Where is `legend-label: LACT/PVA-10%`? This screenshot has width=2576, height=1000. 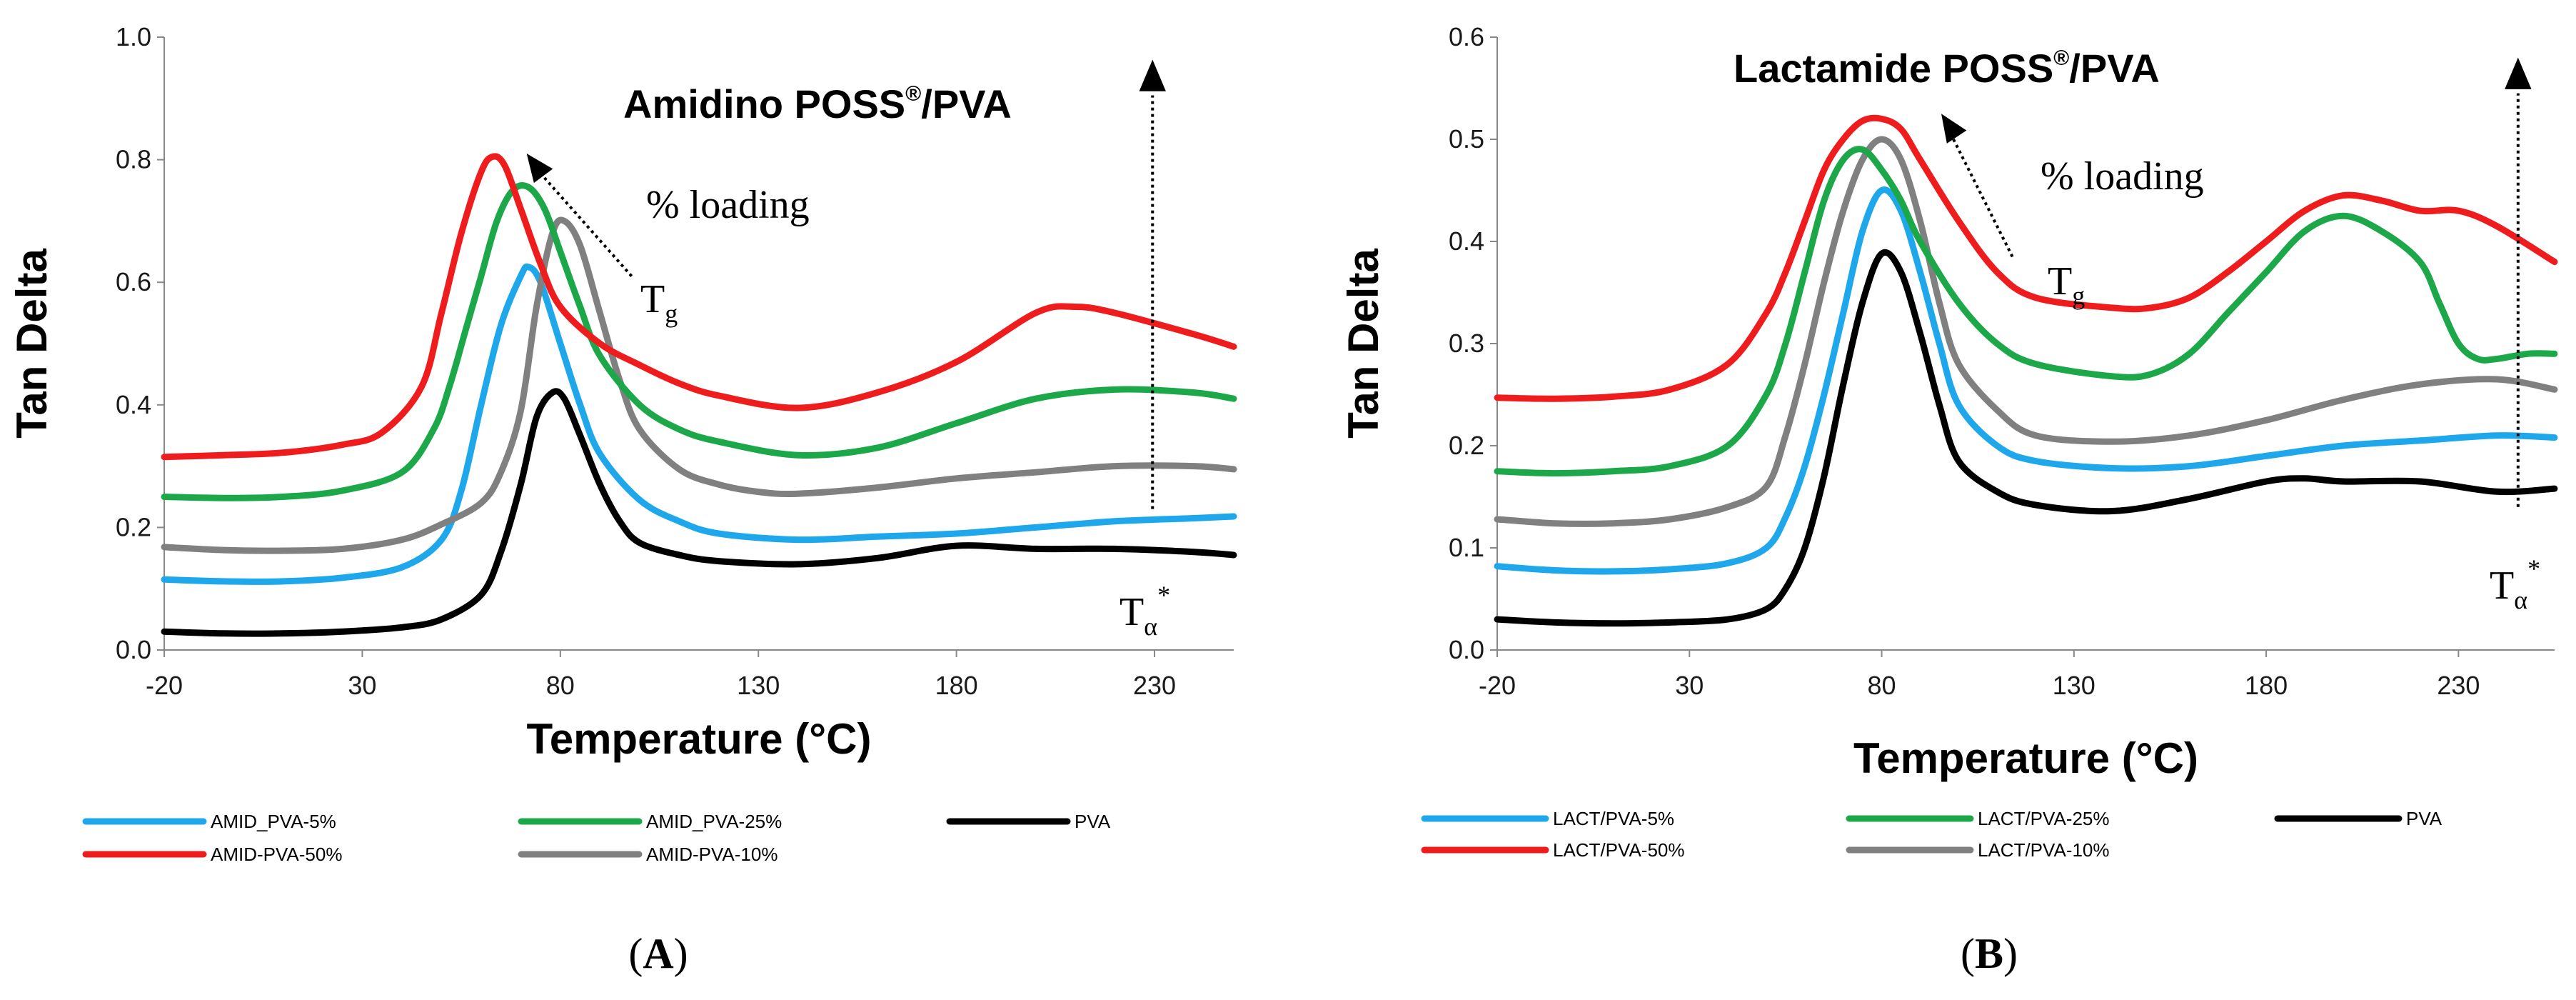
legend-label: LACT/PVA-10% is located at coordinates (2043, 850).